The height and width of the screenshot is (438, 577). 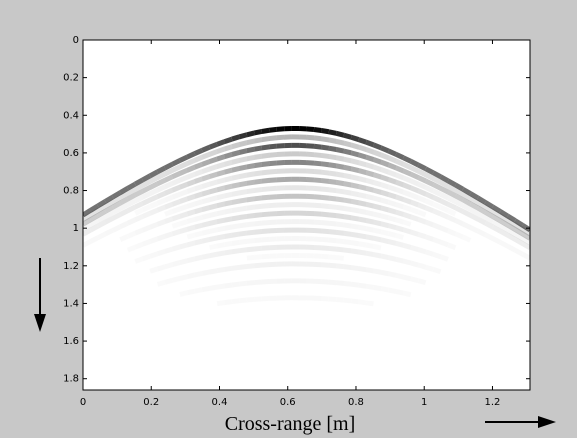 I want to click on y-tick-label: 0, so click(x=76, y=40).